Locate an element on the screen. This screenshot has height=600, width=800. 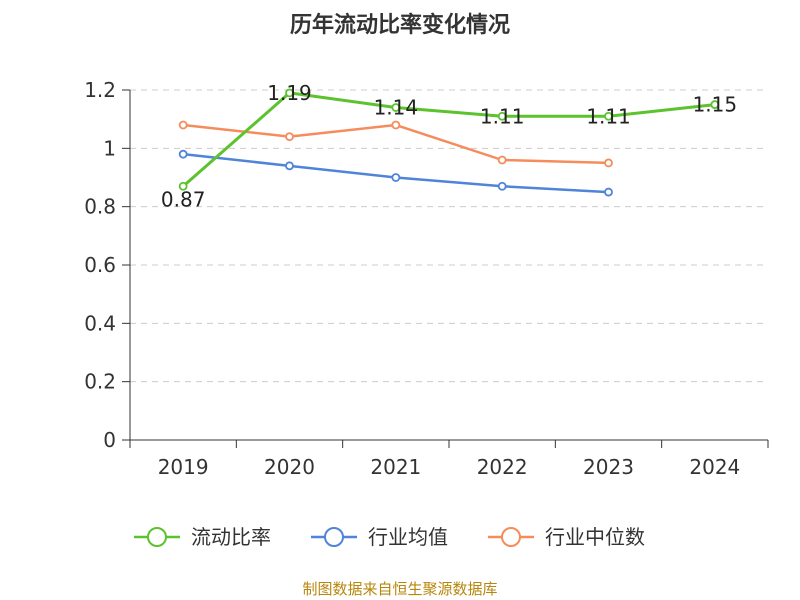
x-tick-label: 2023 is located at coordinates (608, 467).